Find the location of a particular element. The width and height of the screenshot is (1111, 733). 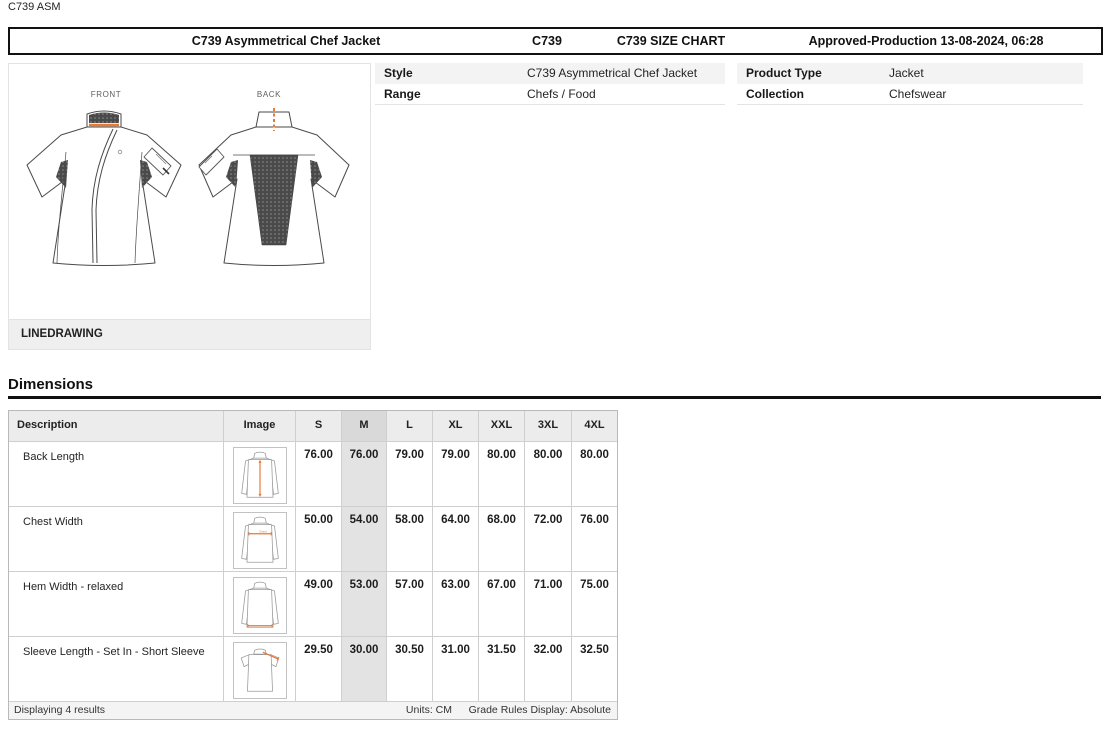

table-row-chest-width: Chest Width Chest is located at coordinates (313, 538).